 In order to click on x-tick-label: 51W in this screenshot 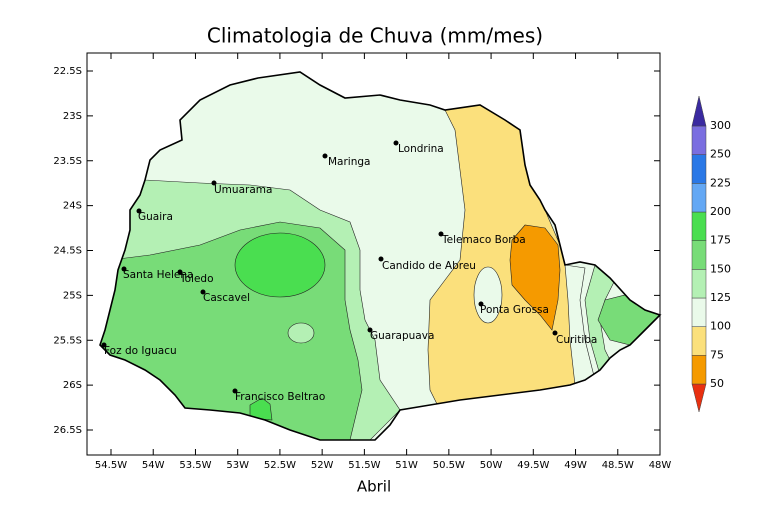, I will do `click(406, 465)`.